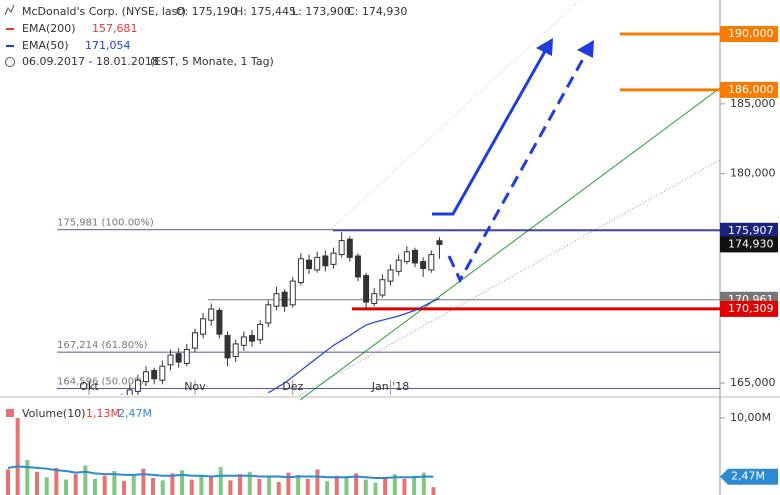  What do you see at coordinates (753, 103) in the screenshot?
I see `y-tick-label: 185,000` at bounding box center [753, 103].